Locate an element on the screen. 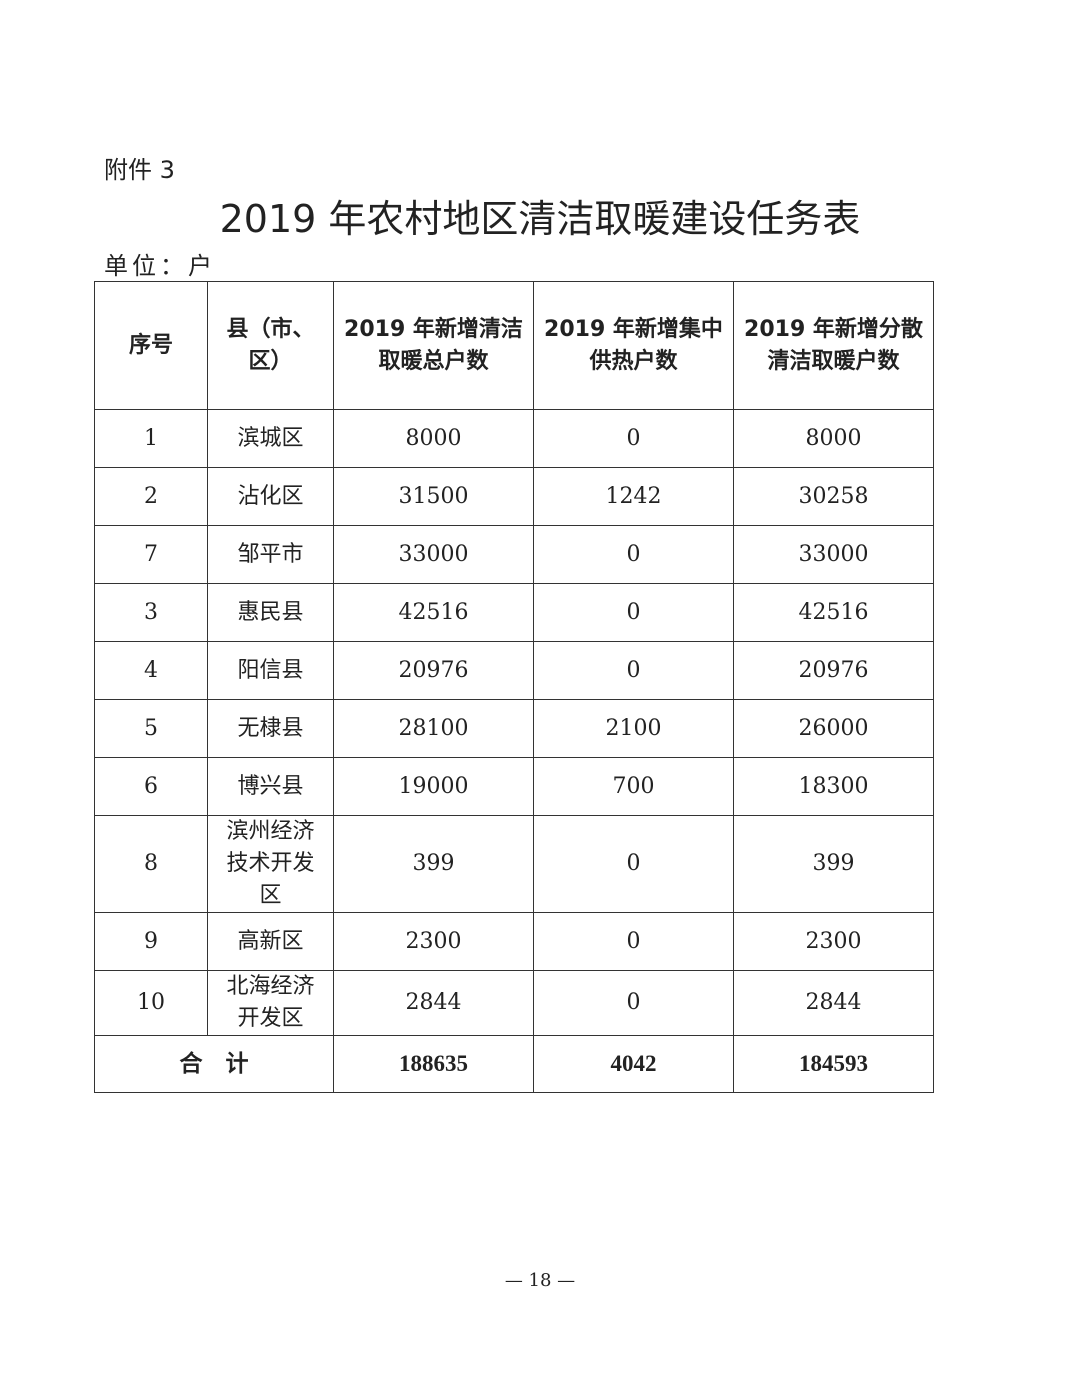 The height and width of the screenshot is (1397, 1080). total-cell: 4042 is located at coordinates (633, 1064).